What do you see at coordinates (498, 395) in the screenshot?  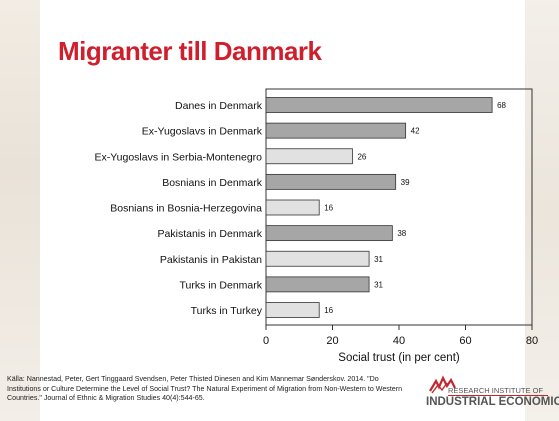 I see `logo-rule` at bounding box center [498, 395].